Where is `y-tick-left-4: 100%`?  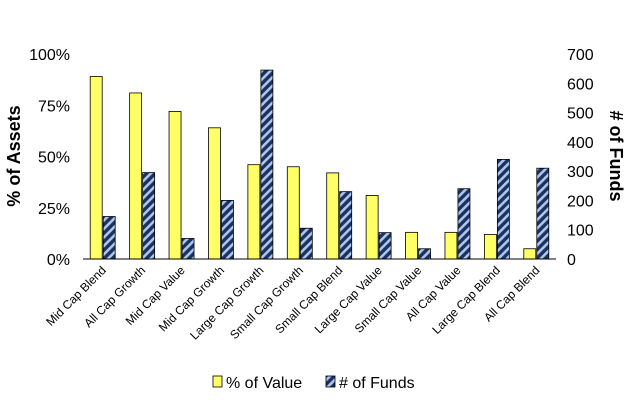 y-tick-left-4: 100% is located at coordinates (49, 55).